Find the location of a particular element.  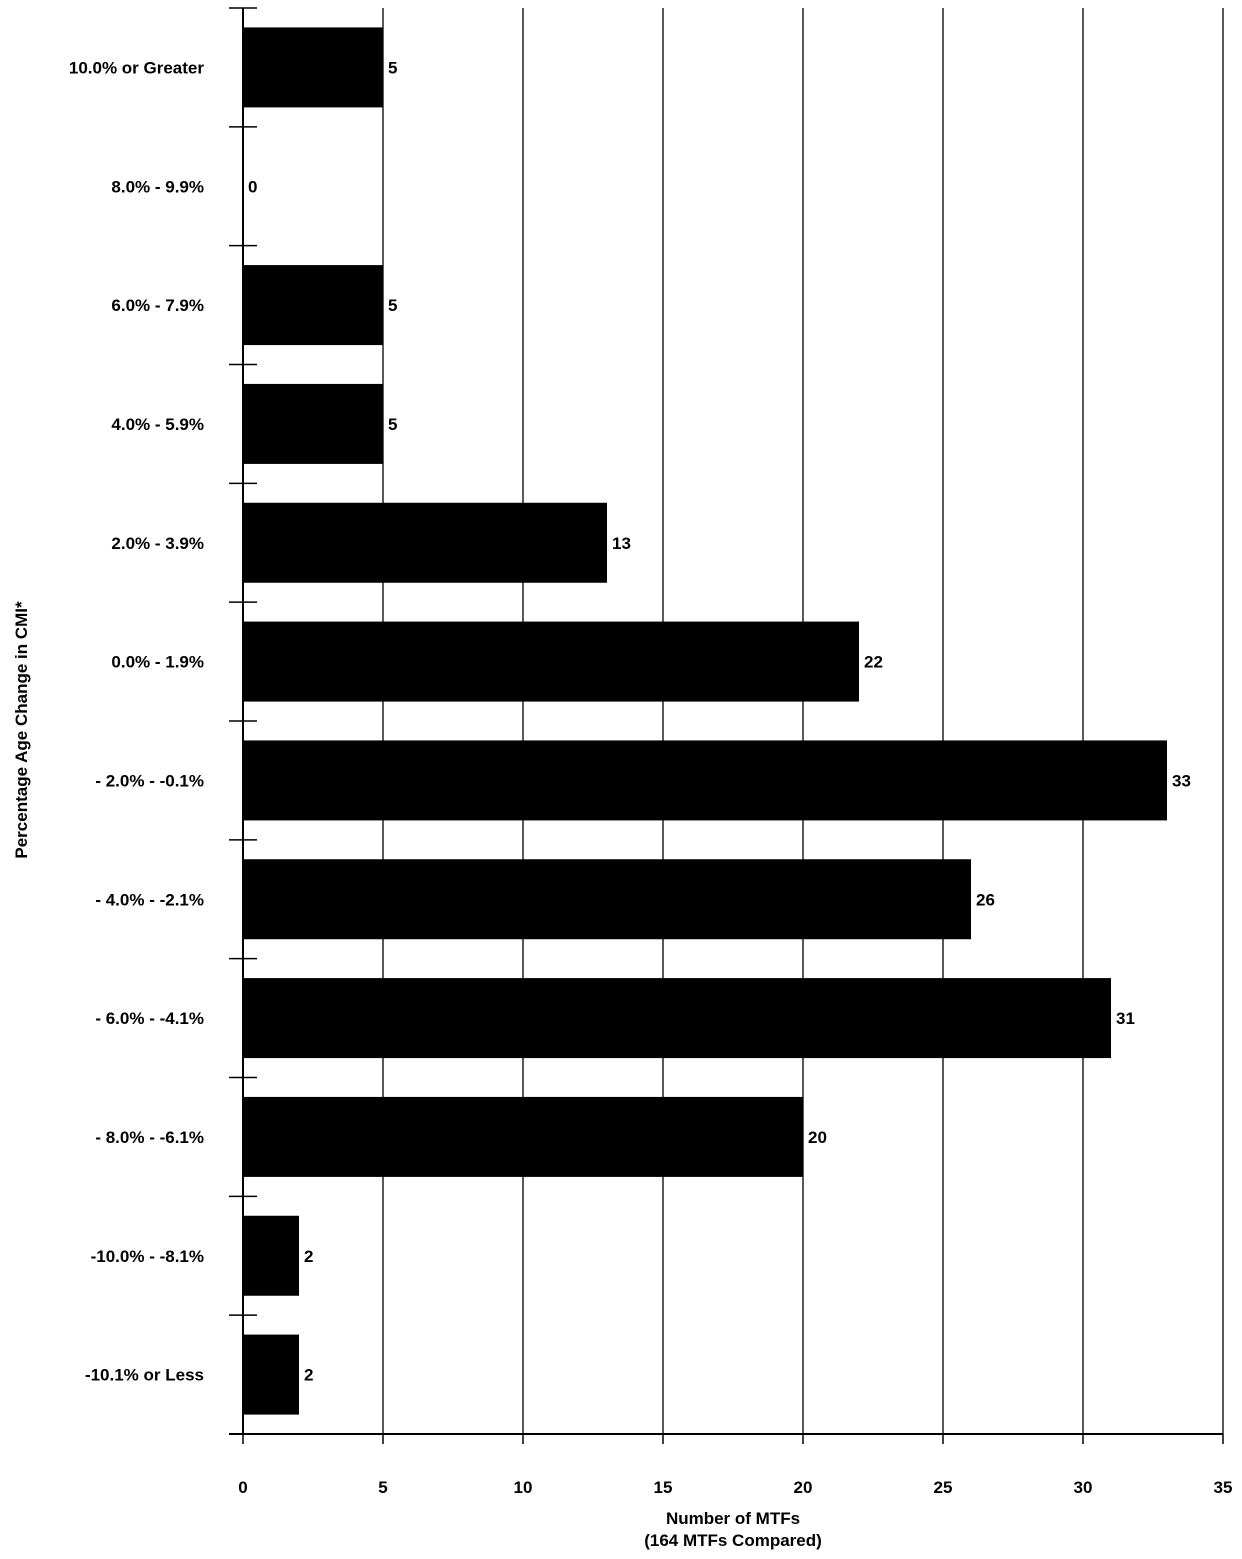

bar-value-label: 0 is located at coordinates (252, 186).